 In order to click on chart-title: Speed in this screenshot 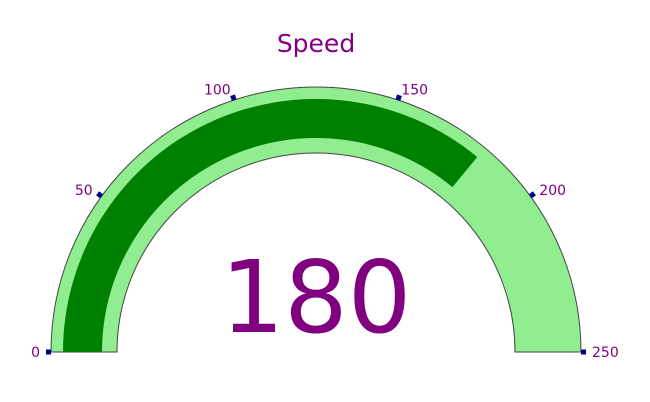, I will do `click(316, 43)`.